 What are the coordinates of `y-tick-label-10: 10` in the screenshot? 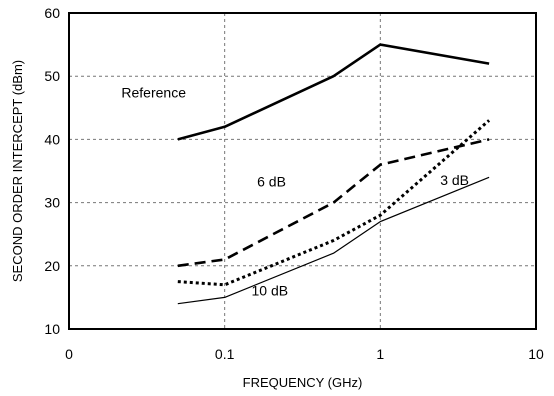 It's located at (52, 329).